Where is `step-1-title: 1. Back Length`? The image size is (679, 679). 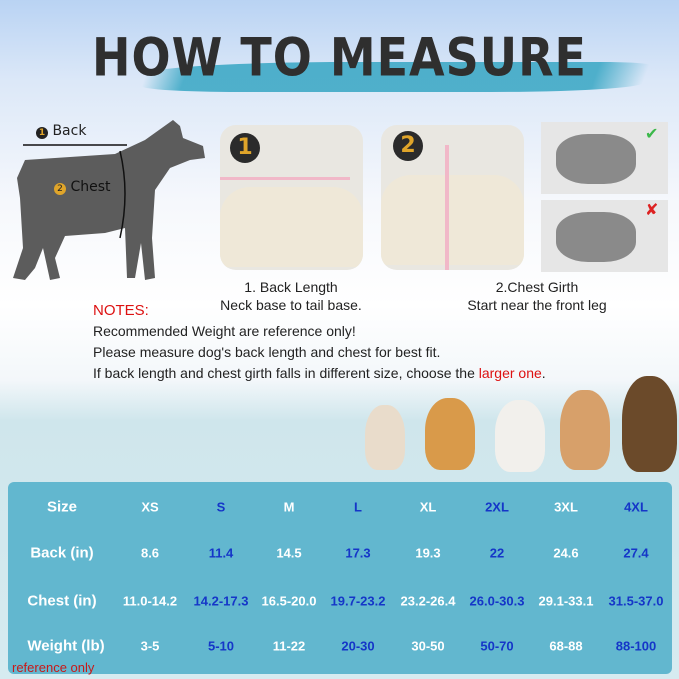
step-1-title: 1. Back Length is located at coordinates (291, 287).